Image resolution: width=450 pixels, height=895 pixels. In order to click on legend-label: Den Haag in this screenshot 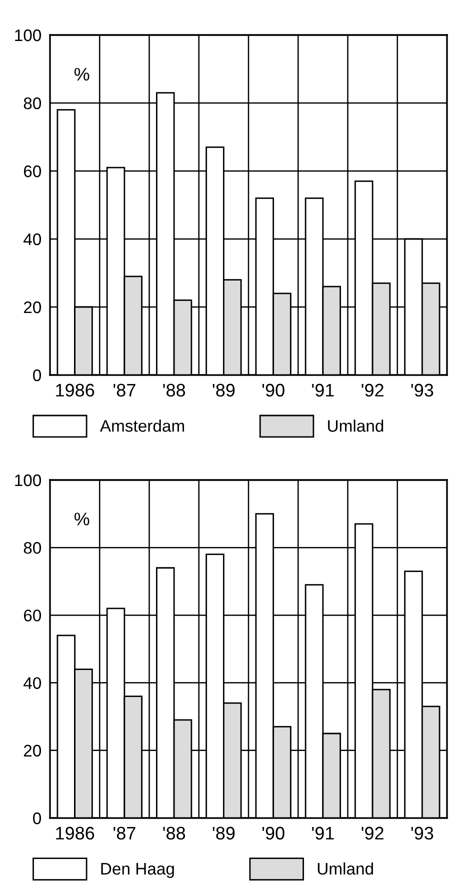, I will do `click(137, 870)`.